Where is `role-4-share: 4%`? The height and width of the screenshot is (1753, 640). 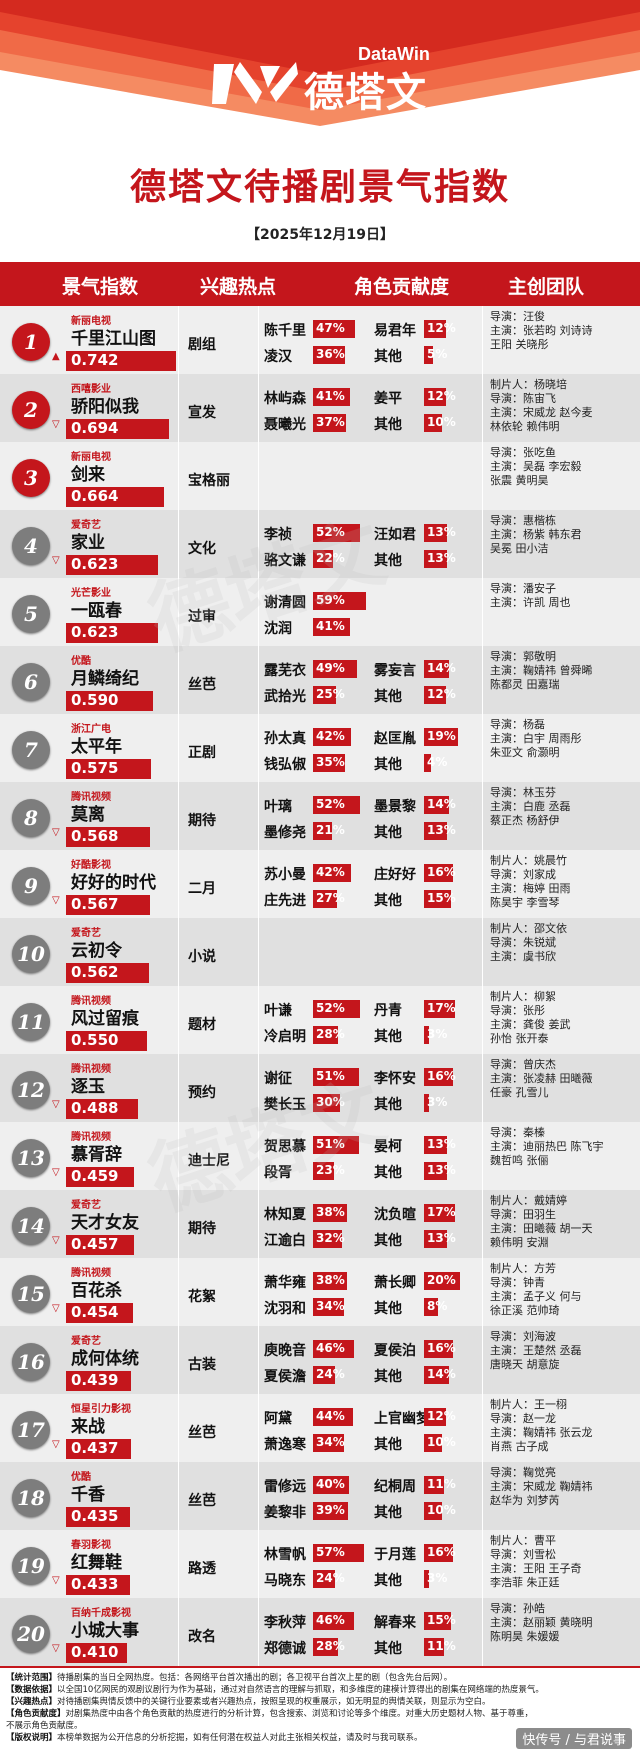
role-4-share: 4% is located at coordinates (444, 763).